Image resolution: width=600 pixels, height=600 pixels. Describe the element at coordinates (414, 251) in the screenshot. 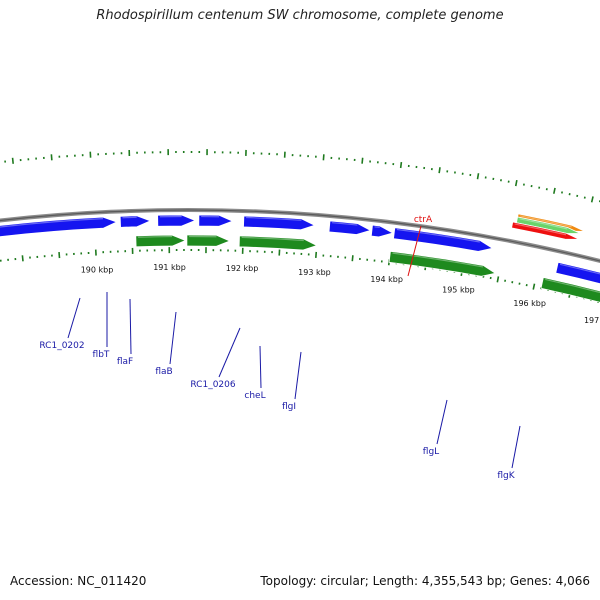

I see `ctrA-label-leader` at that location.